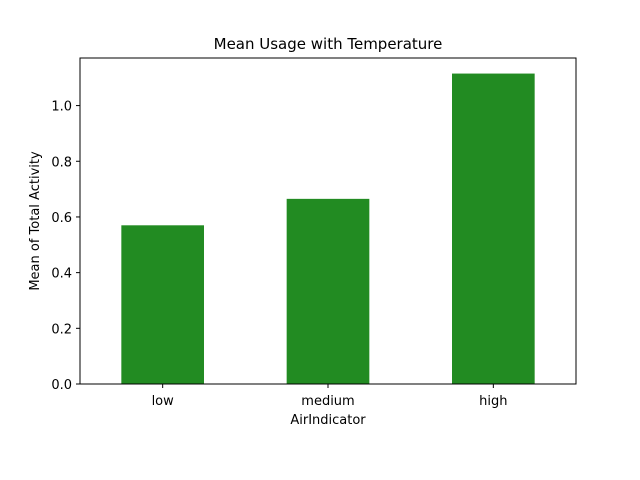  Describe the element at coordinates (493, 228) in the screenshot. I see `bar-high` at that location.